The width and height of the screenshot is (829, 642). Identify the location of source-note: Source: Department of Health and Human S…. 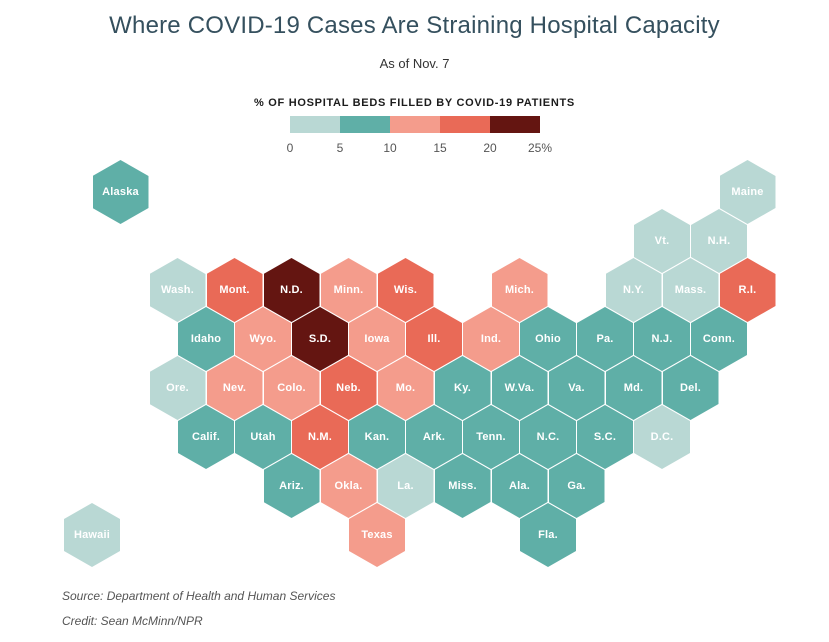
(199, 596).